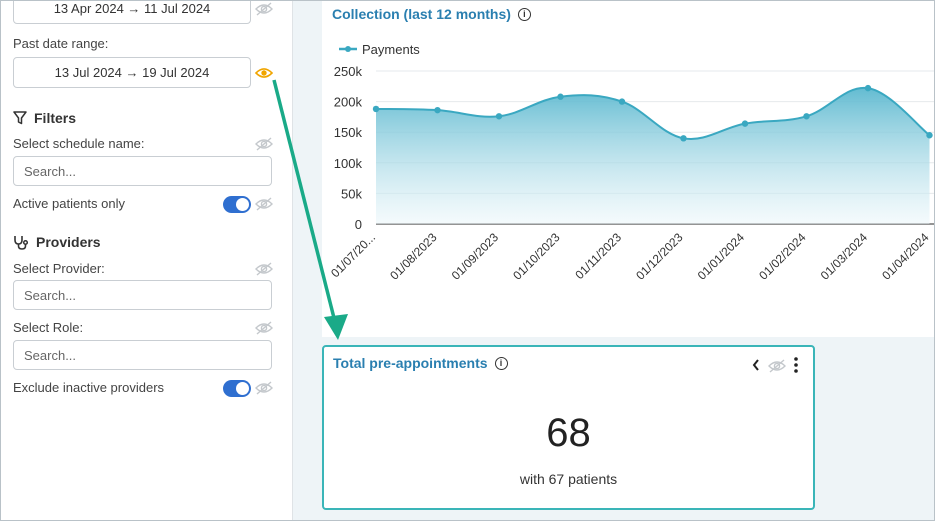  Describe the element at coordinates (721, 256) in the screenshot. I see `x-tick-label: 01/01/2024` at that location.